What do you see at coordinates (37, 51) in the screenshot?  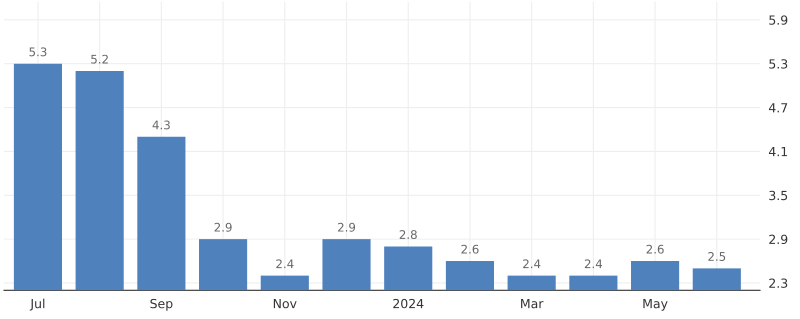 I see `data-label: 5.3` at bounding box center [37, 51].